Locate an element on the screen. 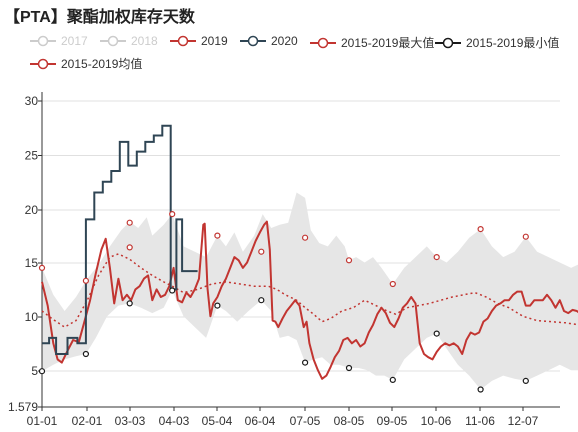 Image resolution: width=578 pixels, height=432 pixels. x-tick-label: 07-05 is located at coordinates (305, 421).